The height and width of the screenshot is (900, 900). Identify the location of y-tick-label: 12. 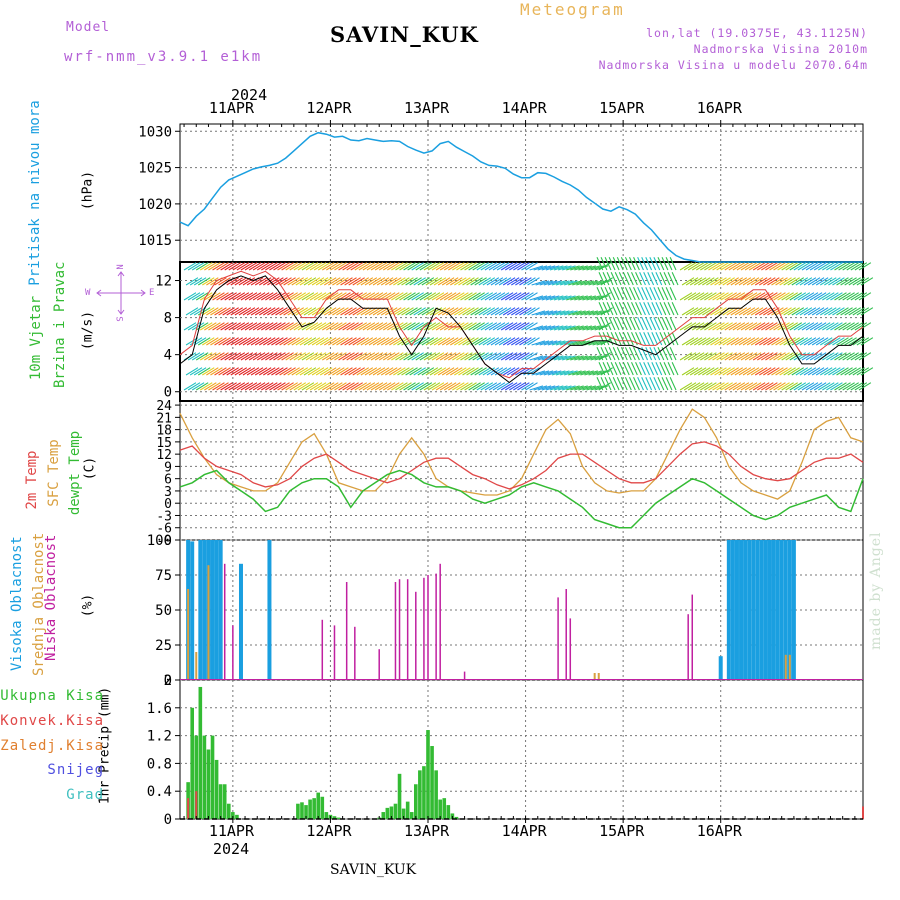
(164, 455).